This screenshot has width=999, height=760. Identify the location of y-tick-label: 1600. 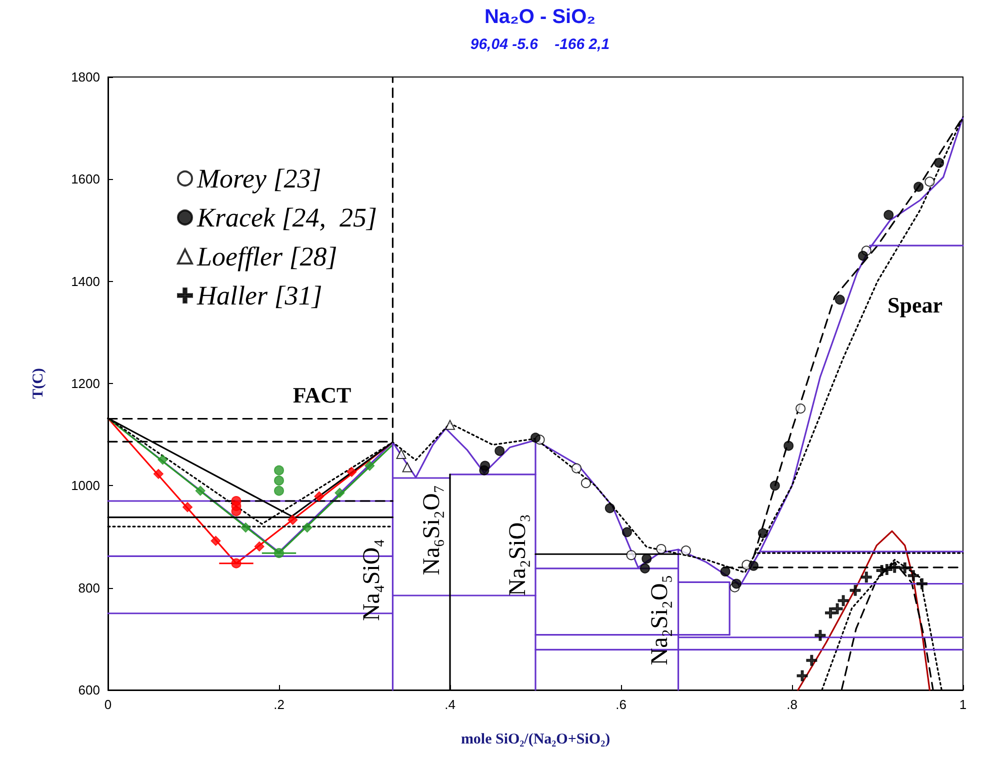
(85, 179).